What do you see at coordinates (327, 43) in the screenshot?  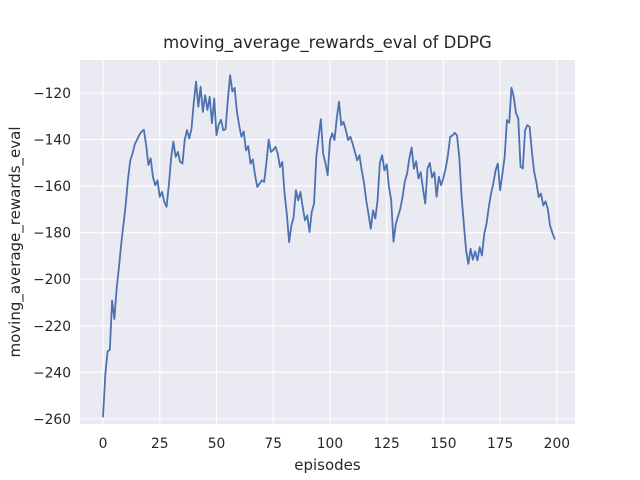 I see `chart-title: moving_average_rewards_eval of DDPG` at bounding box center [327, 43].